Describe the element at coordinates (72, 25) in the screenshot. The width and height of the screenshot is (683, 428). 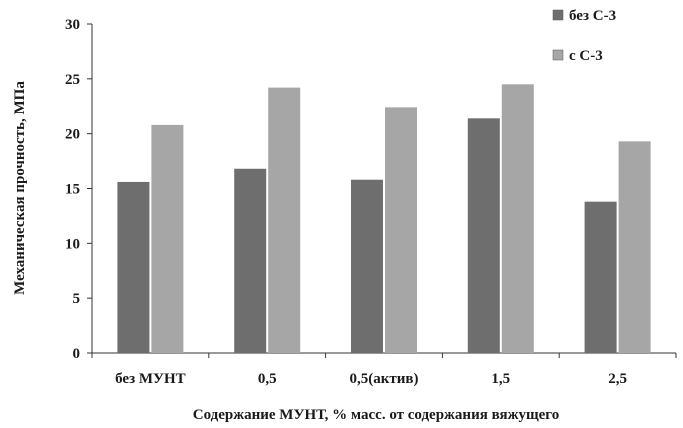
I see `y-tick-label: 30` at that location.